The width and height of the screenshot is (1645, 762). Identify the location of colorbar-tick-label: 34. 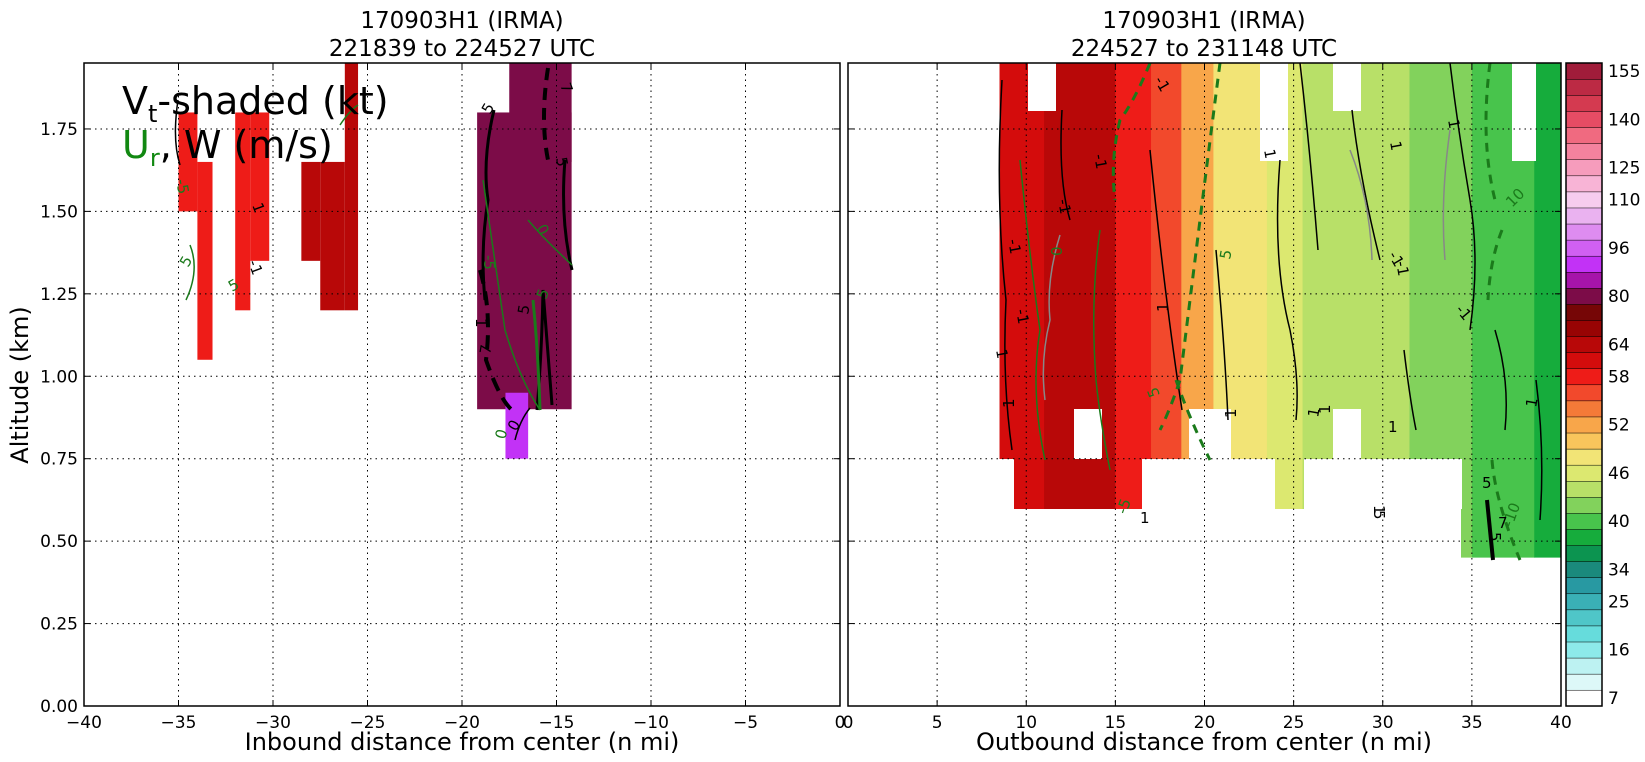
(1619, 570).